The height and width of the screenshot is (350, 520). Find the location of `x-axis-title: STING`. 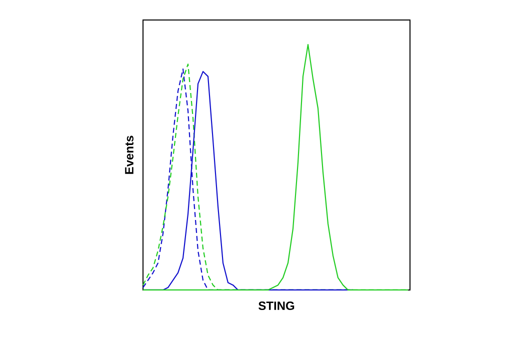

x-axis-title: STING is located at coordinates (276, 306).